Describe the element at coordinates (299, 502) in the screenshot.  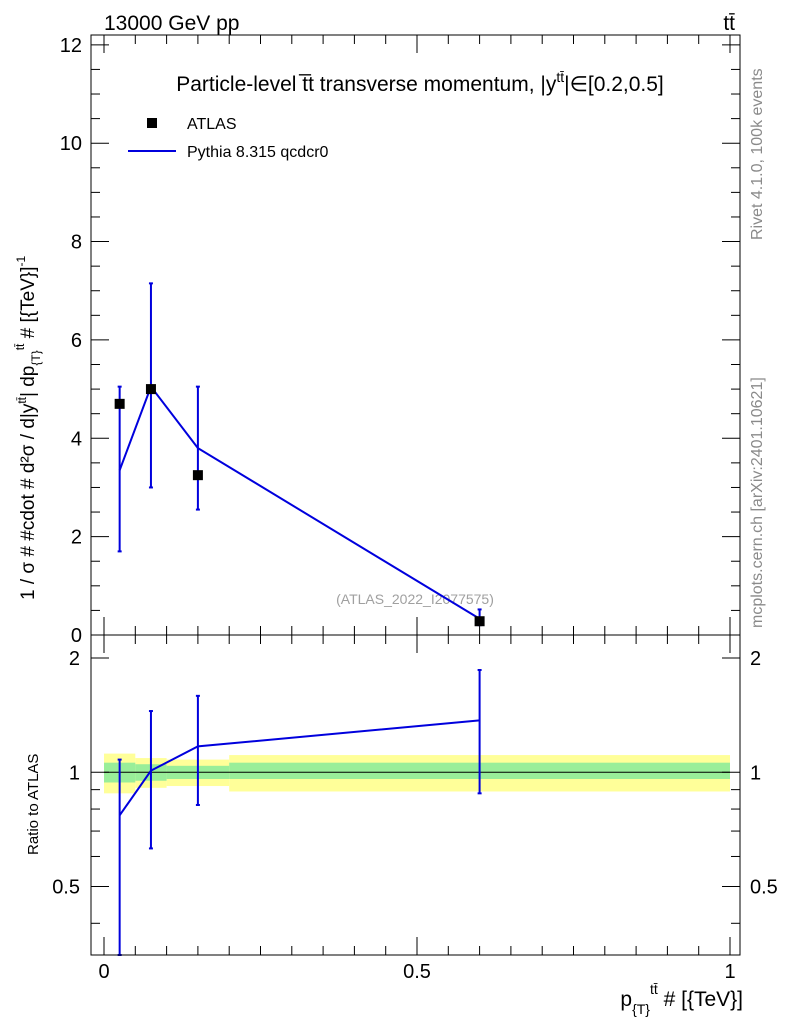
I see `pythia-curve` at that location.